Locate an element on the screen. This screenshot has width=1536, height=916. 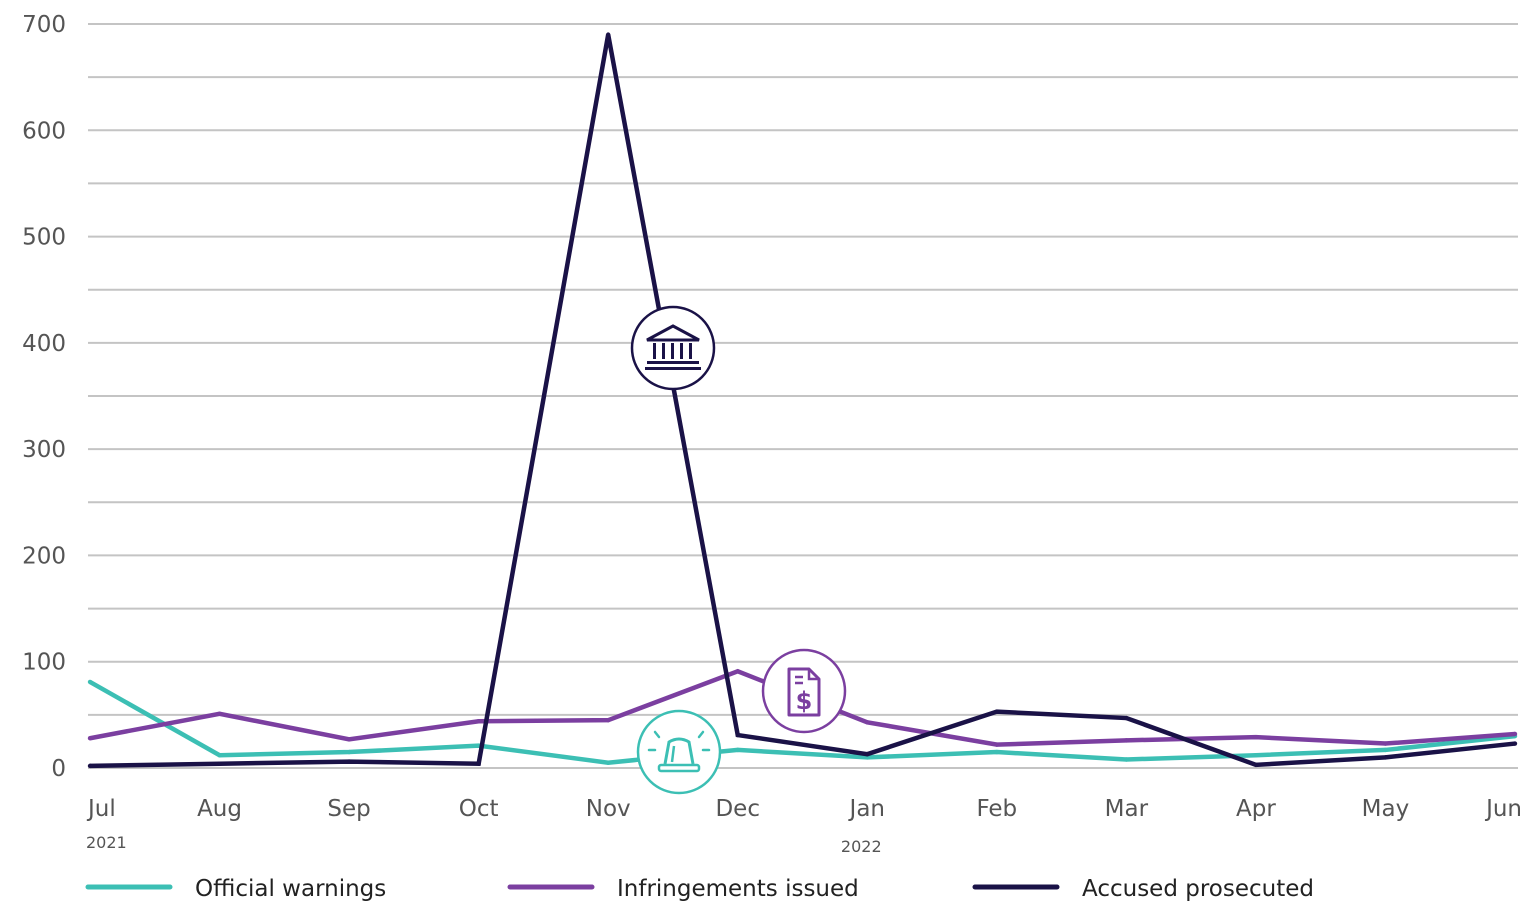
document is located at coordinates (804, 692).